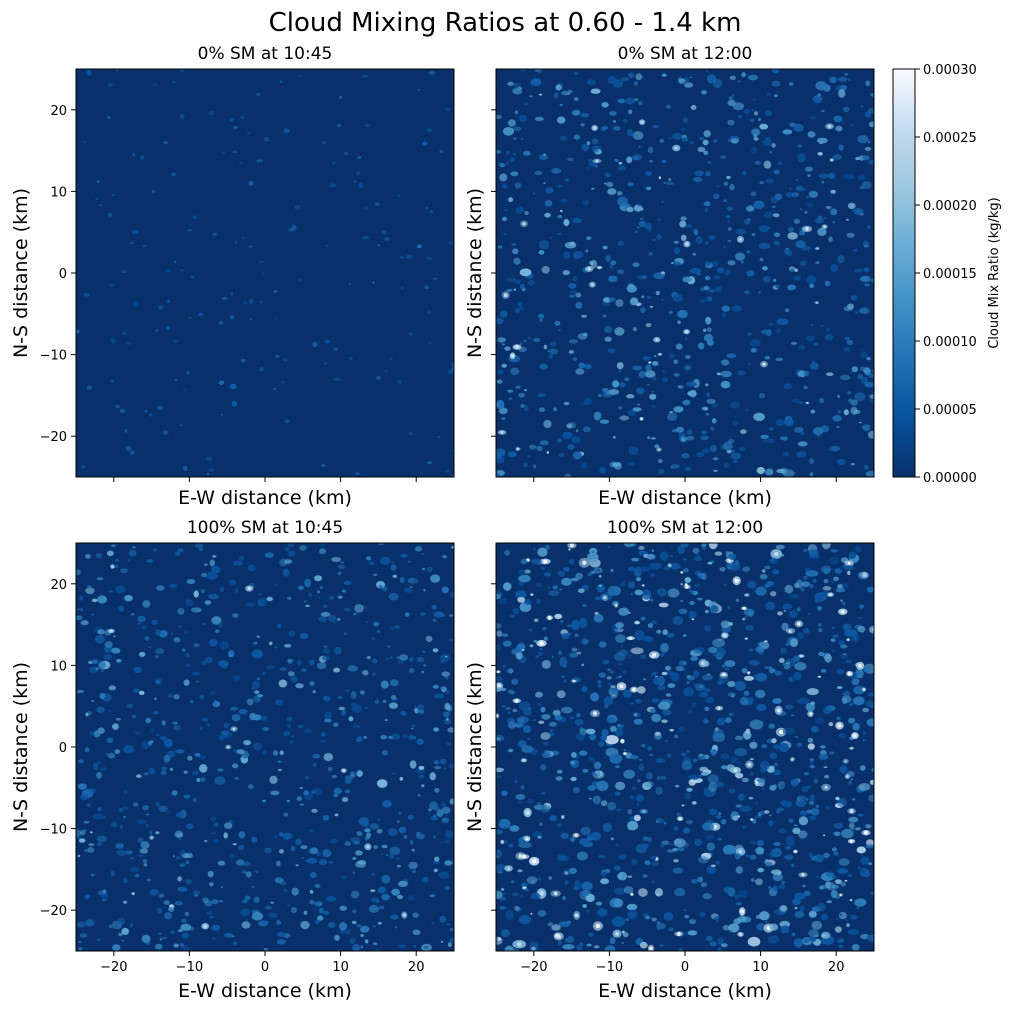 Image resolution: width=1011 pixels, height=1011 pixels. What do you see at coordinates (53, 911) in the screenshot?
I see `y-tick-label: −20` at bounding box center [53, 911].